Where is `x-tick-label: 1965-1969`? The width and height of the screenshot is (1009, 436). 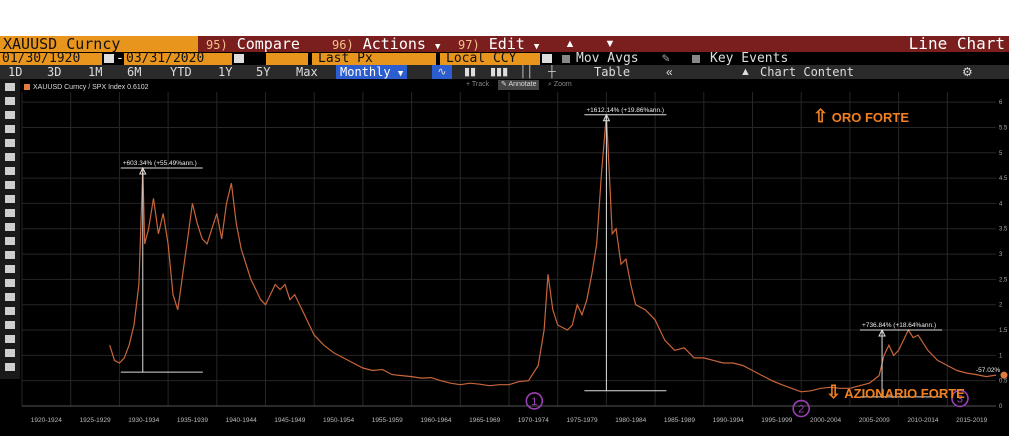 x-tick-label: 1965-1969 is located at coordinates (484, 420).